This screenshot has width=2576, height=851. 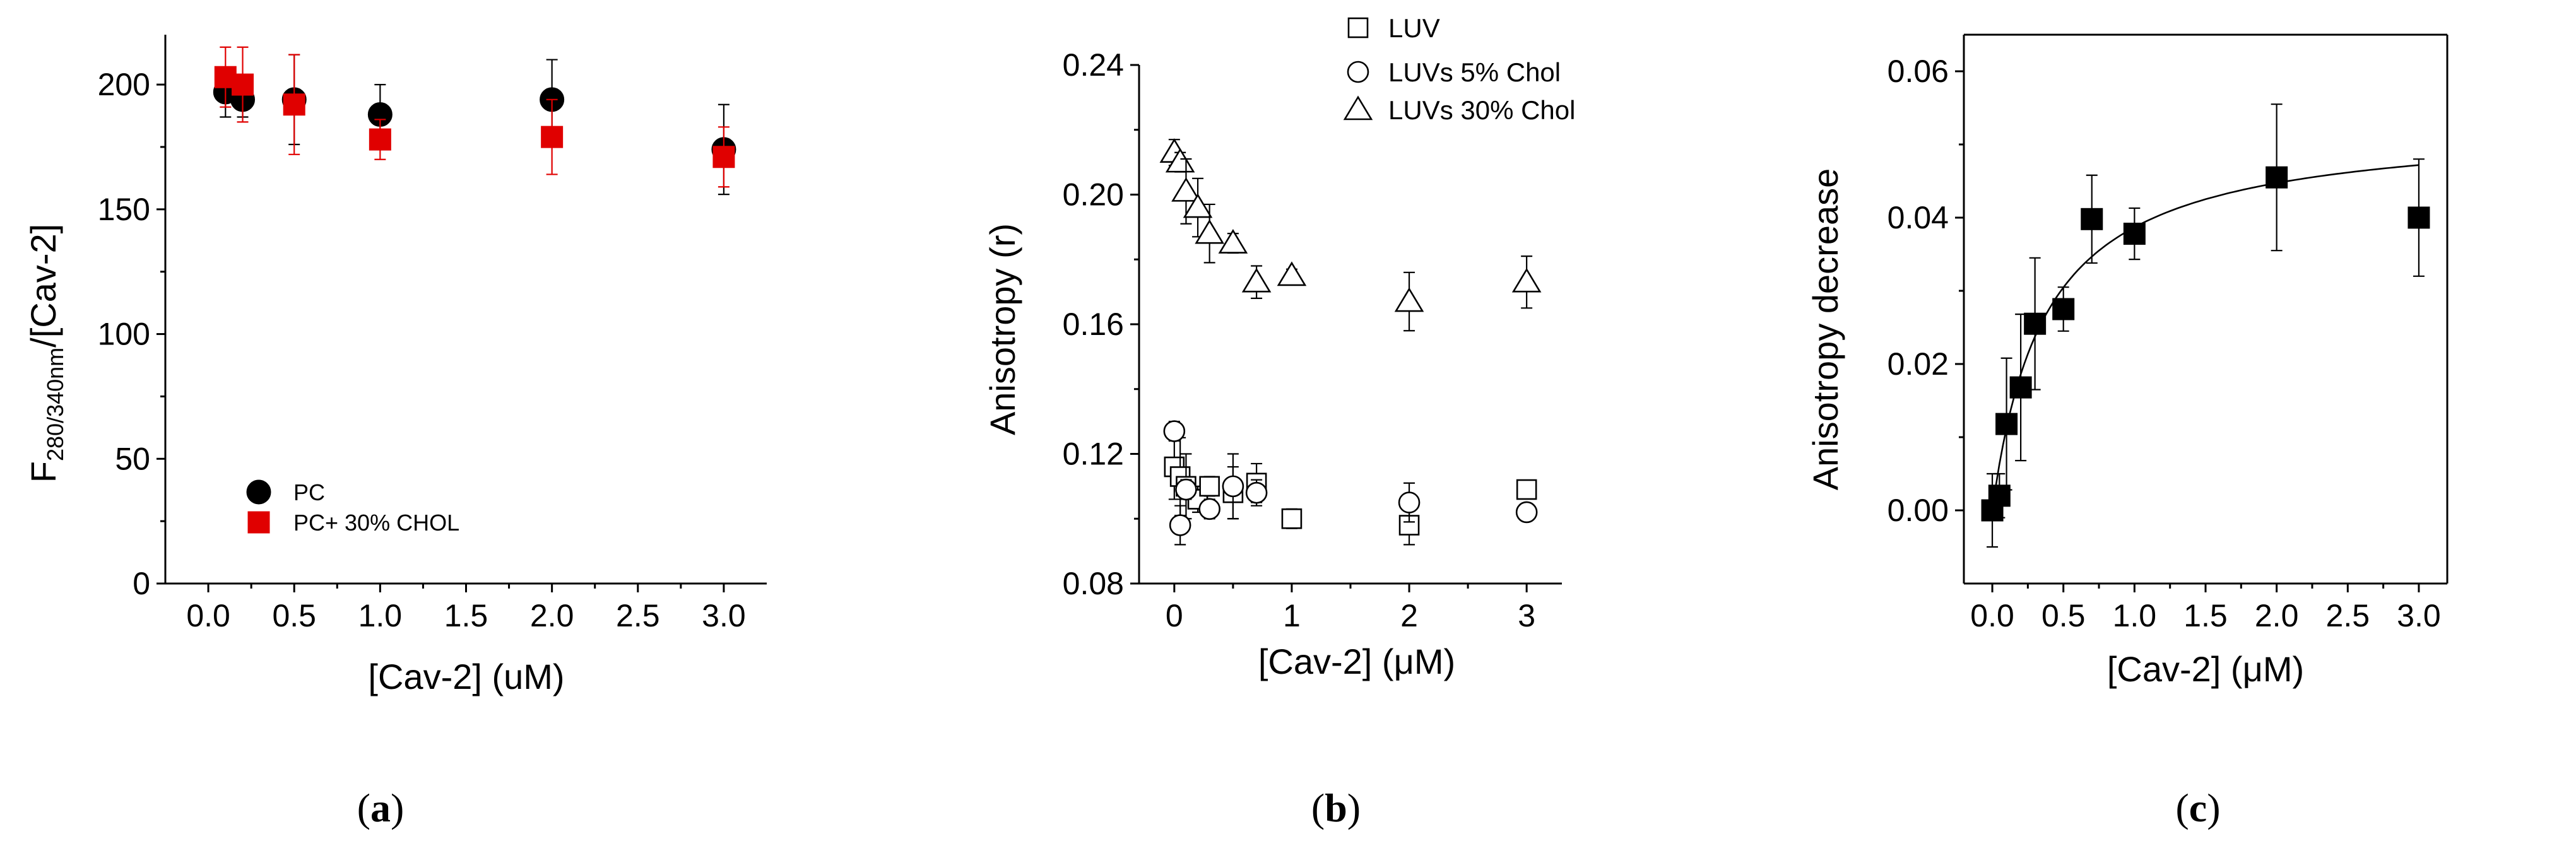 I want to click on panel-b-xtick-label: 2, so click(x=1409, y=616).